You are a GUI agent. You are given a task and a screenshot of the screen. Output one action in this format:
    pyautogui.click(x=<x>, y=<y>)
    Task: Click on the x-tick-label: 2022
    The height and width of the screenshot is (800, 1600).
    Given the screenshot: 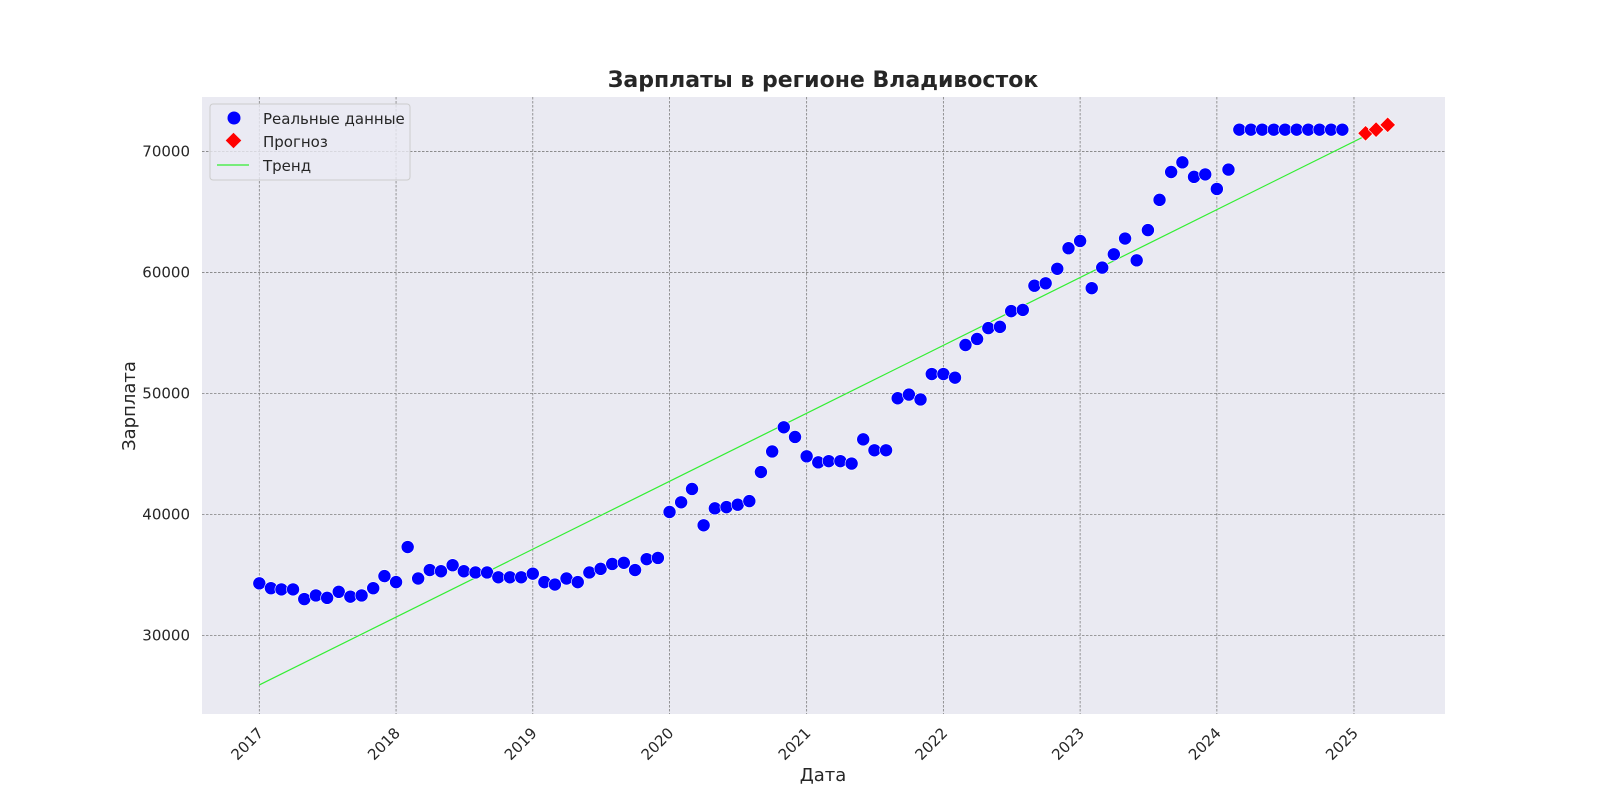 What is the action you would take?
    pyautogui.click(x=931, y=744)
    